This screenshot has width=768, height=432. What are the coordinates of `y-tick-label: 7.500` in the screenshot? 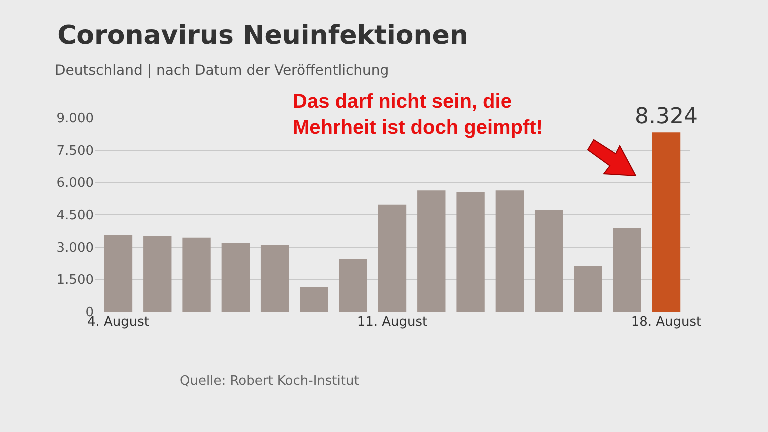 It's located at (75, 151).